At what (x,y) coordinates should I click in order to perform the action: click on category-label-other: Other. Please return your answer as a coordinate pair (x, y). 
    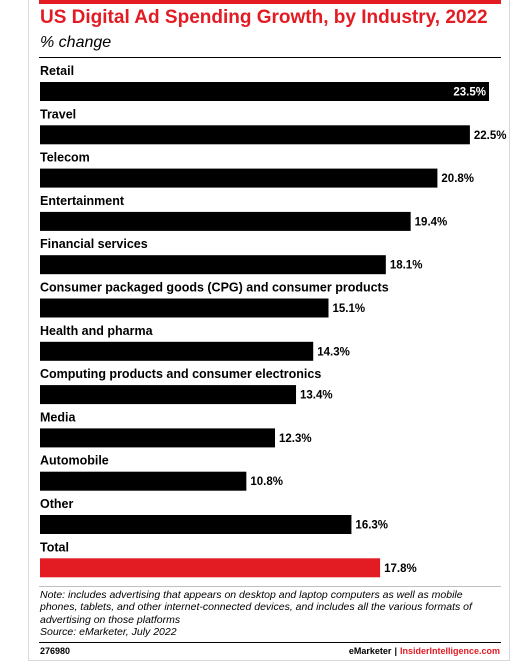
    Looking at the image, I should click on (56, 504).